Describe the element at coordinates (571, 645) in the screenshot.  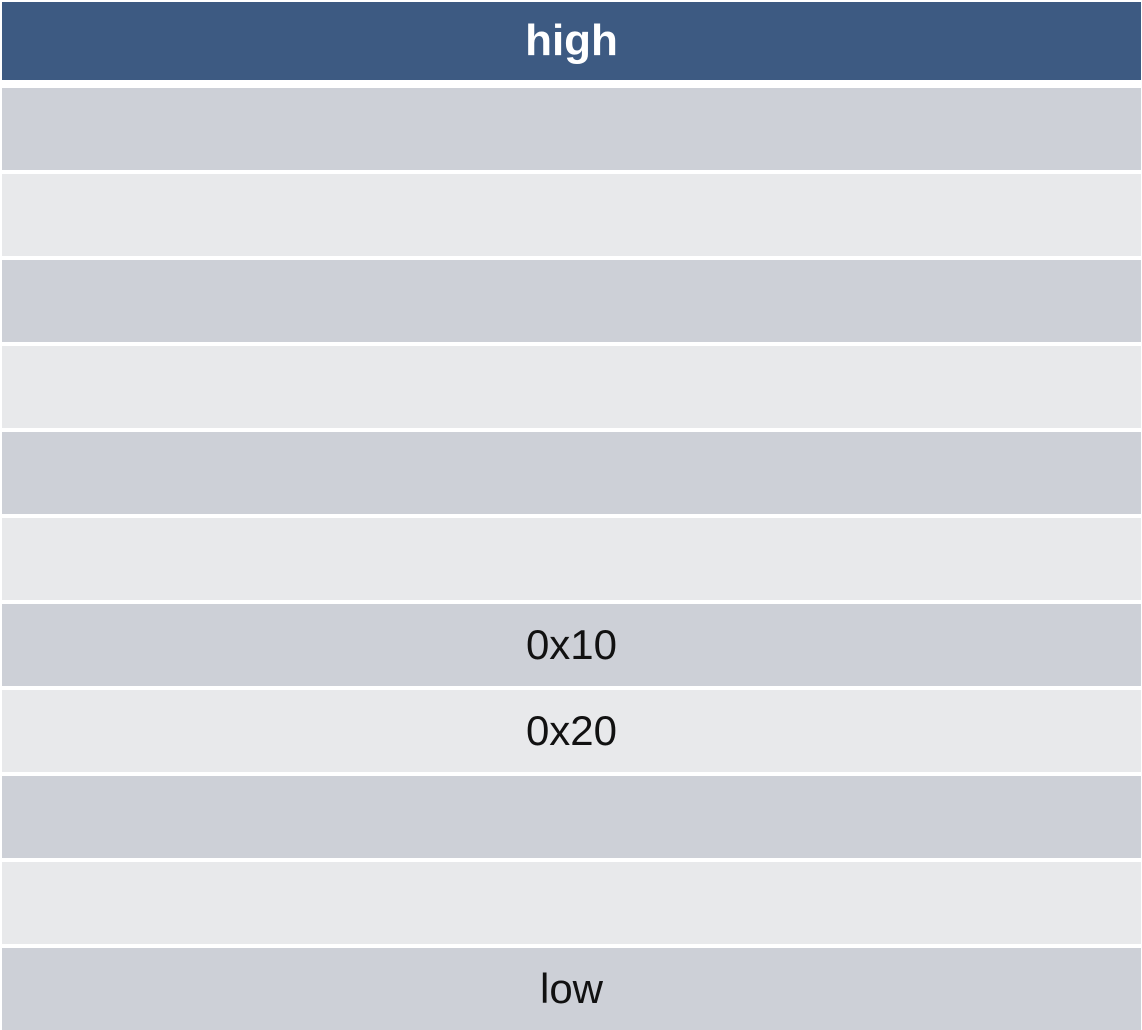
I see `stack-slot-7: 0x10` at that location.